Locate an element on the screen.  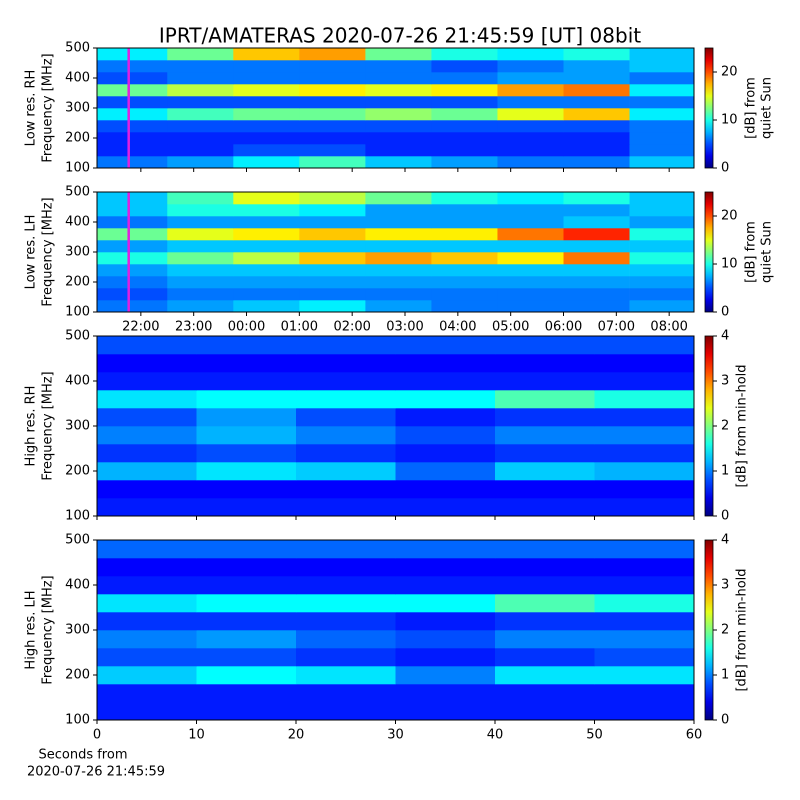
colorbar-tick-label: 2 is located at coordinates (725, 630).